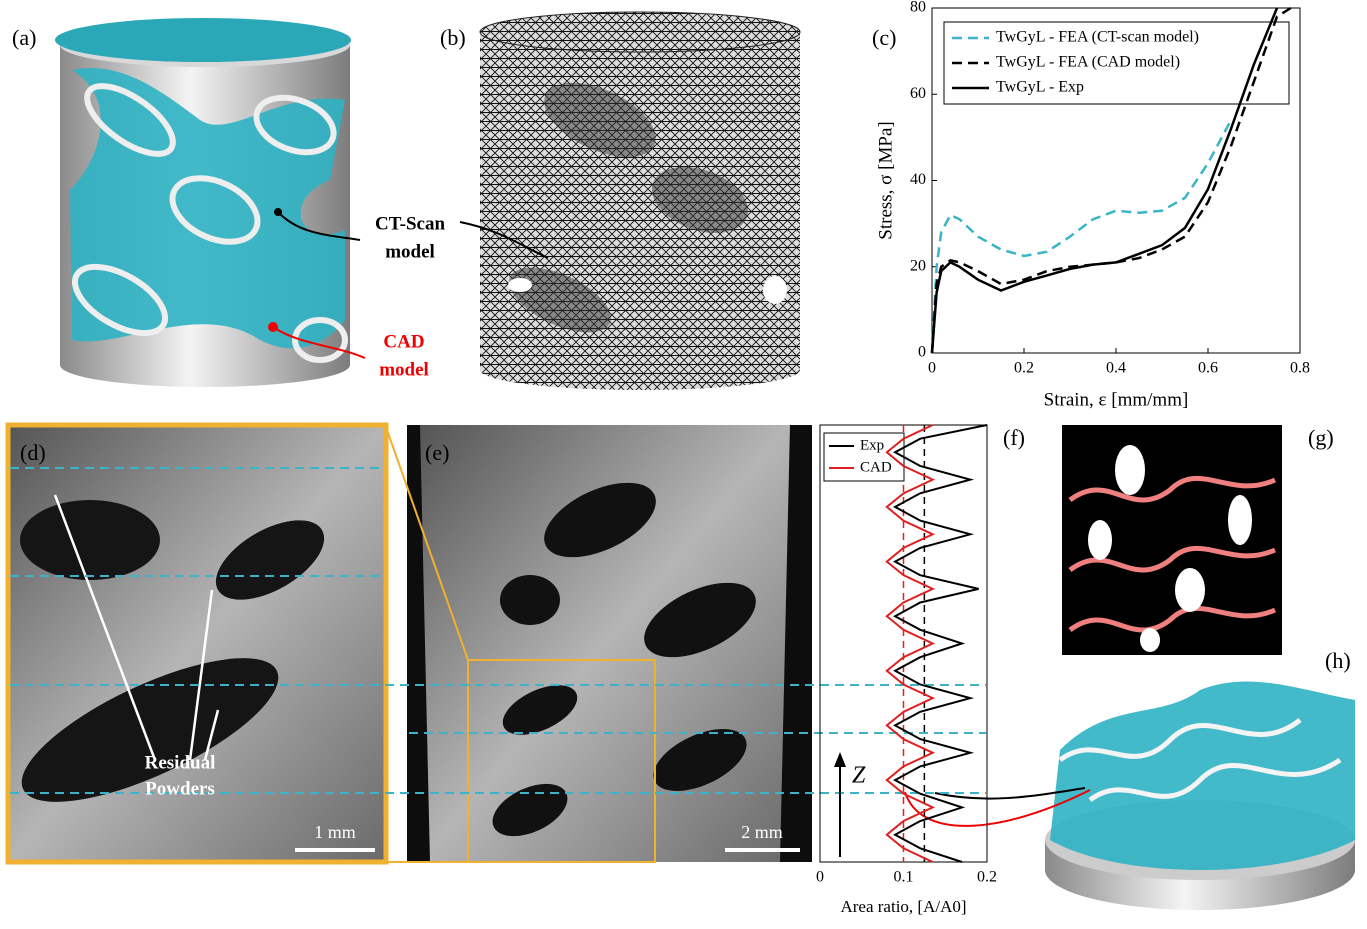  I want to click on annotation: Powders, so click(180, 788).